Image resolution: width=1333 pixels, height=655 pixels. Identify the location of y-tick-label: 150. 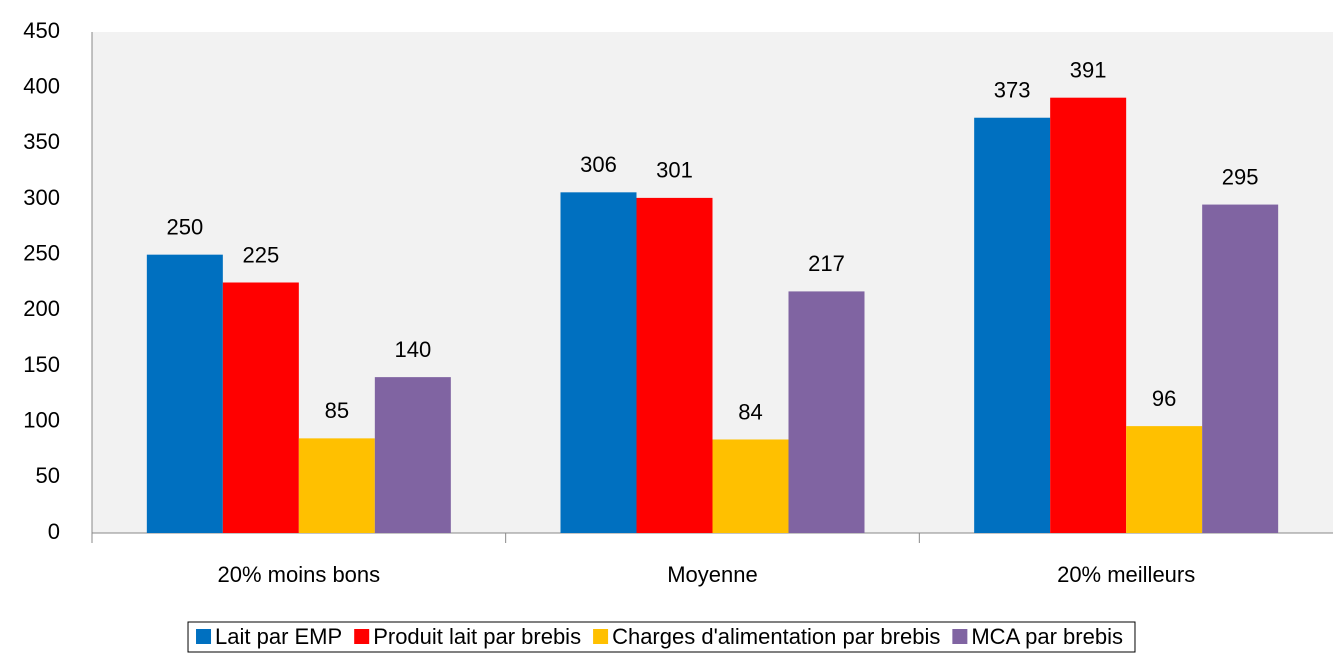
(41, 364).